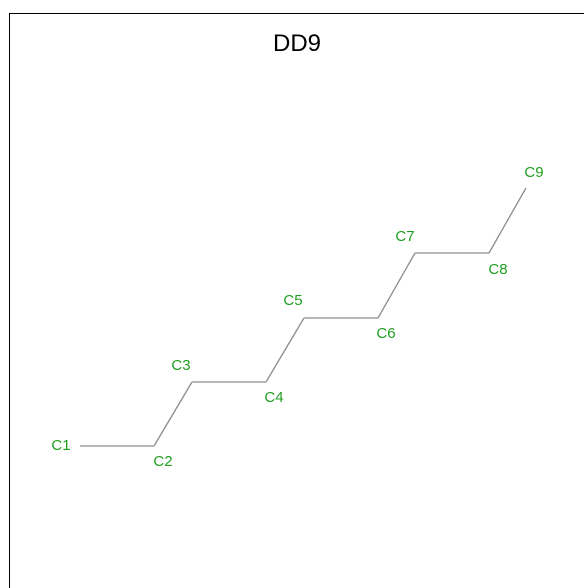 This screenshot has height=588, width=584. I want to click on atom-label-c5: C5, so click(292, 300).